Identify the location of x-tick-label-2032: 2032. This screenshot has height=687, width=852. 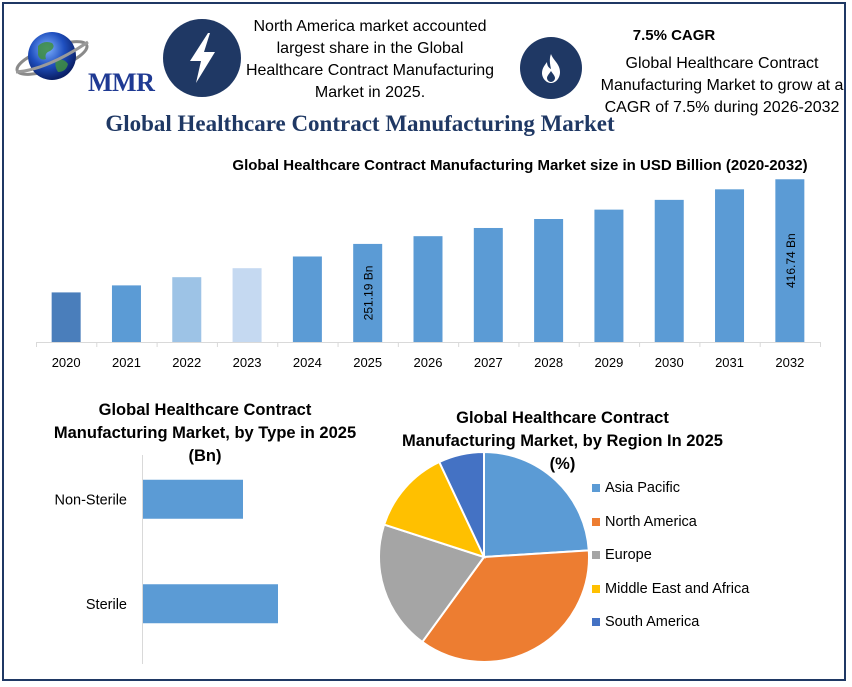
(789, 362).